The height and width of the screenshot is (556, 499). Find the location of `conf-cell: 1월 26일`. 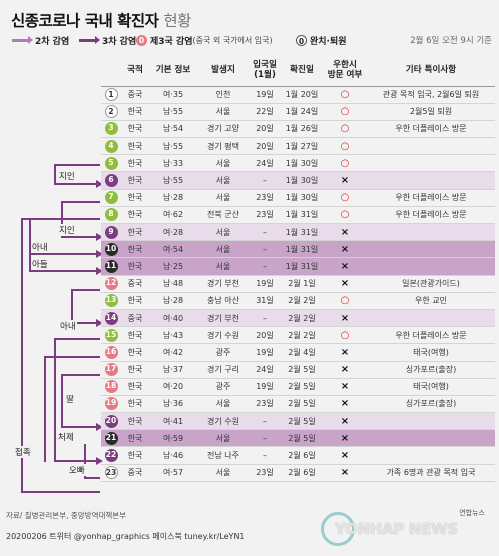

conf-cell: 1월 26일 is located at coordinates (302, 129).